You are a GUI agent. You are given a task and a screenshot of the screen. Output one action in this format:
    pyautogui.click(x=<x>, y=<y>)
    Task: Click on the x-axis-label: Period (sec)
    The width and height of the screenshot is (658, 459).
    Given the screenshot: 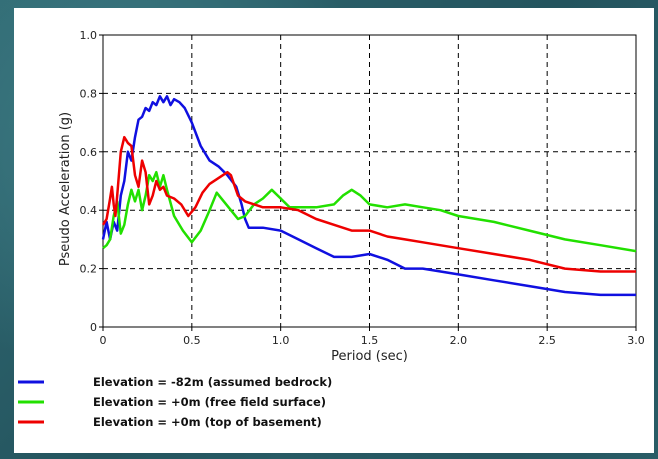 What is the action you would take?
    pyautogui.click(x=369, y=356)
    